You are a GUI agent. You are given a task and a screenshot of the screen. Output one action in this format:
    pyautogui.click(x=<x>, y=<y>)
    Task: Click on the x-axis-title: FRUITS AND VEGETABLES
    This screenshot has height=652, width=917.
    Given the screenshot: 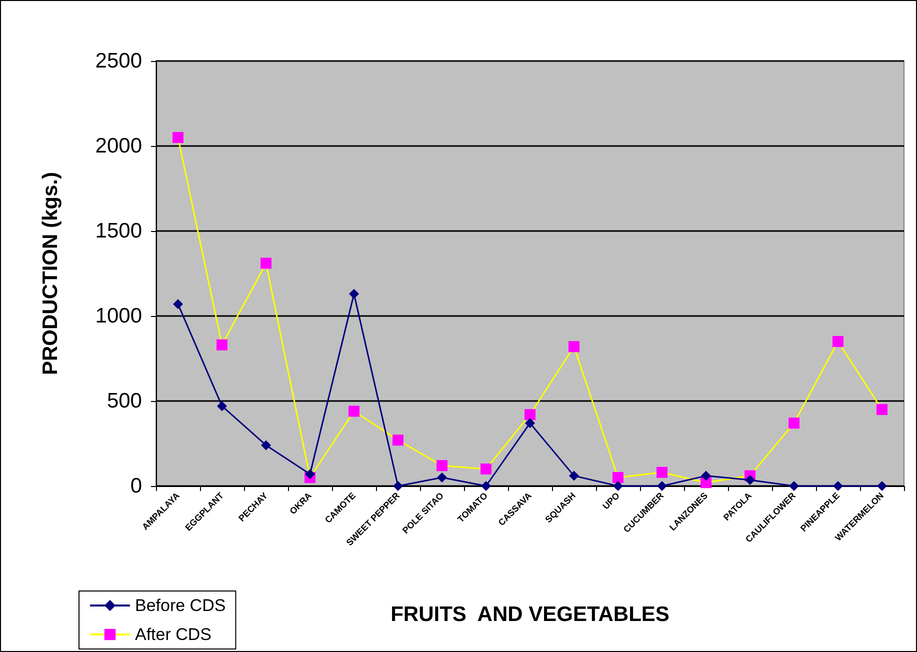 What is the action you would take?
    pyautogui.click(x=530, y=614)
    